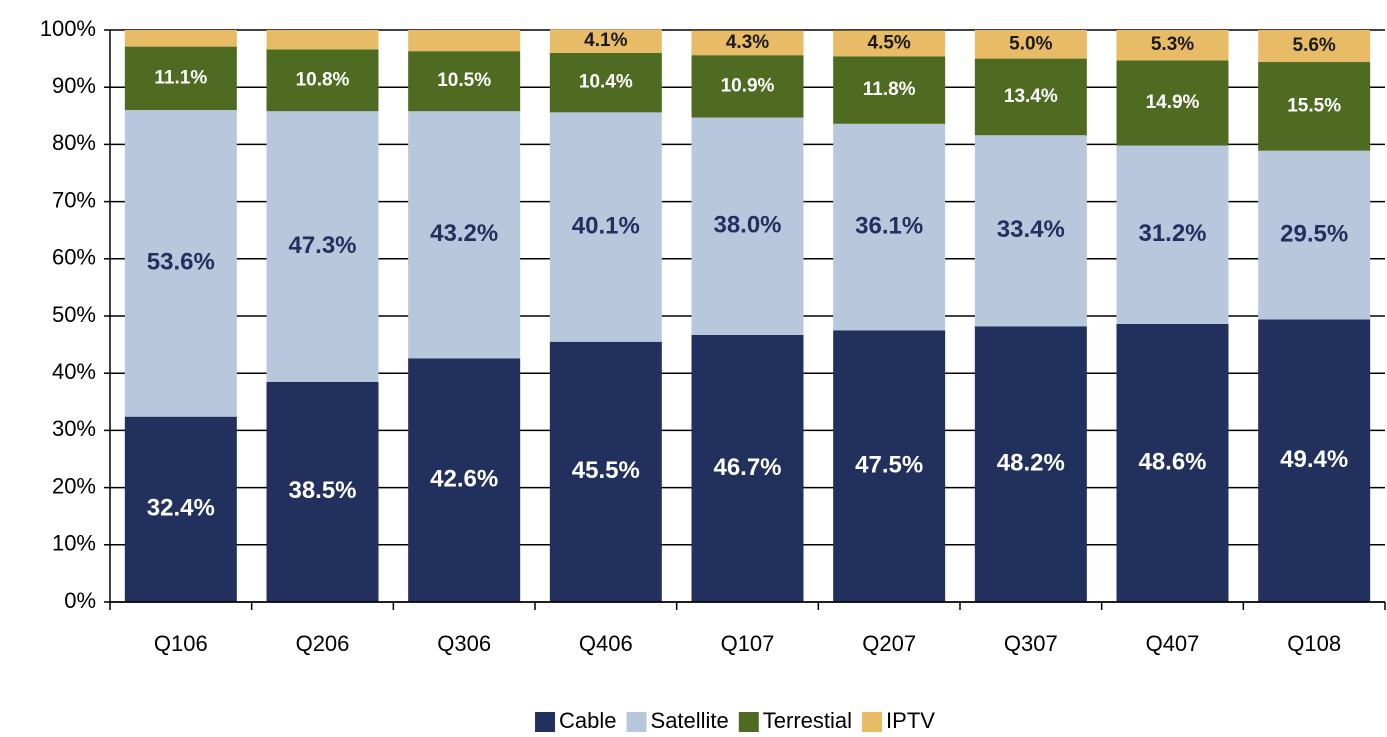 The width and height of the screenshot is (1387, 737). I want to click on x-tick-label: Q107, so click(748, 643).